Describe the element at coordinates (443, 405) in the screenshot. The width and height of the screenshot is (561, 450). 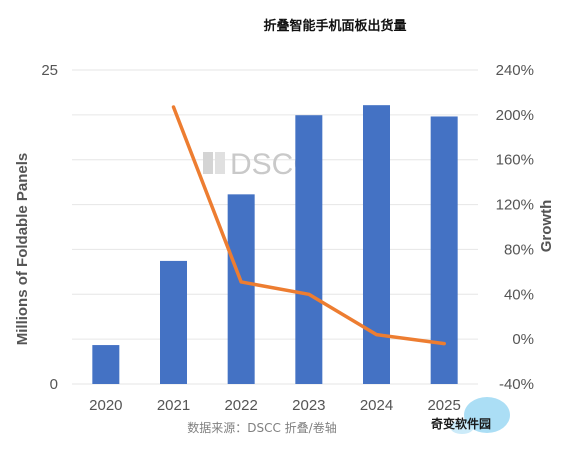
I see `x-tick-label: 2025` at that location.